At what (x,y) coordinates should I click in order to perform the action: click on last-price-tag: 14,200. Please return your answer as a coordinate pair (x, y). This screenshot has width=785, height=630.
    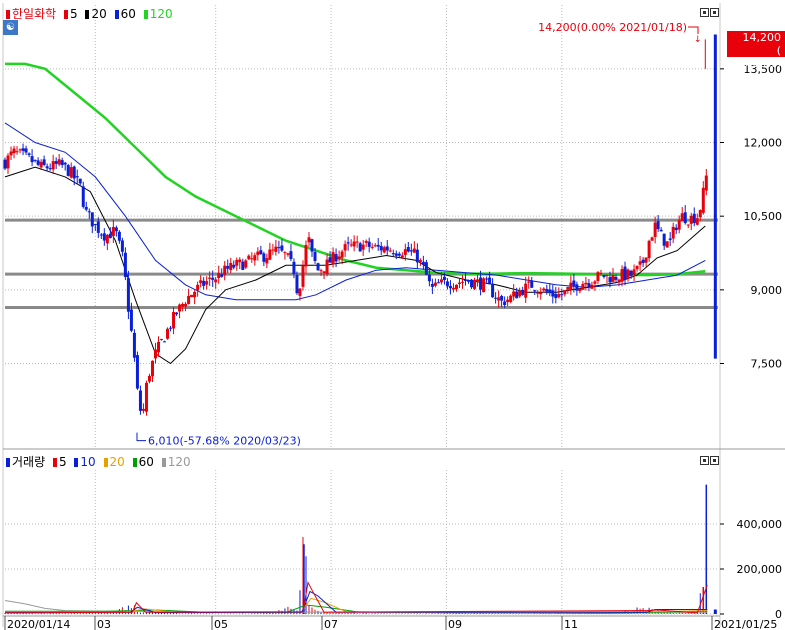
    Looking at the image, I should click on (756, 37).